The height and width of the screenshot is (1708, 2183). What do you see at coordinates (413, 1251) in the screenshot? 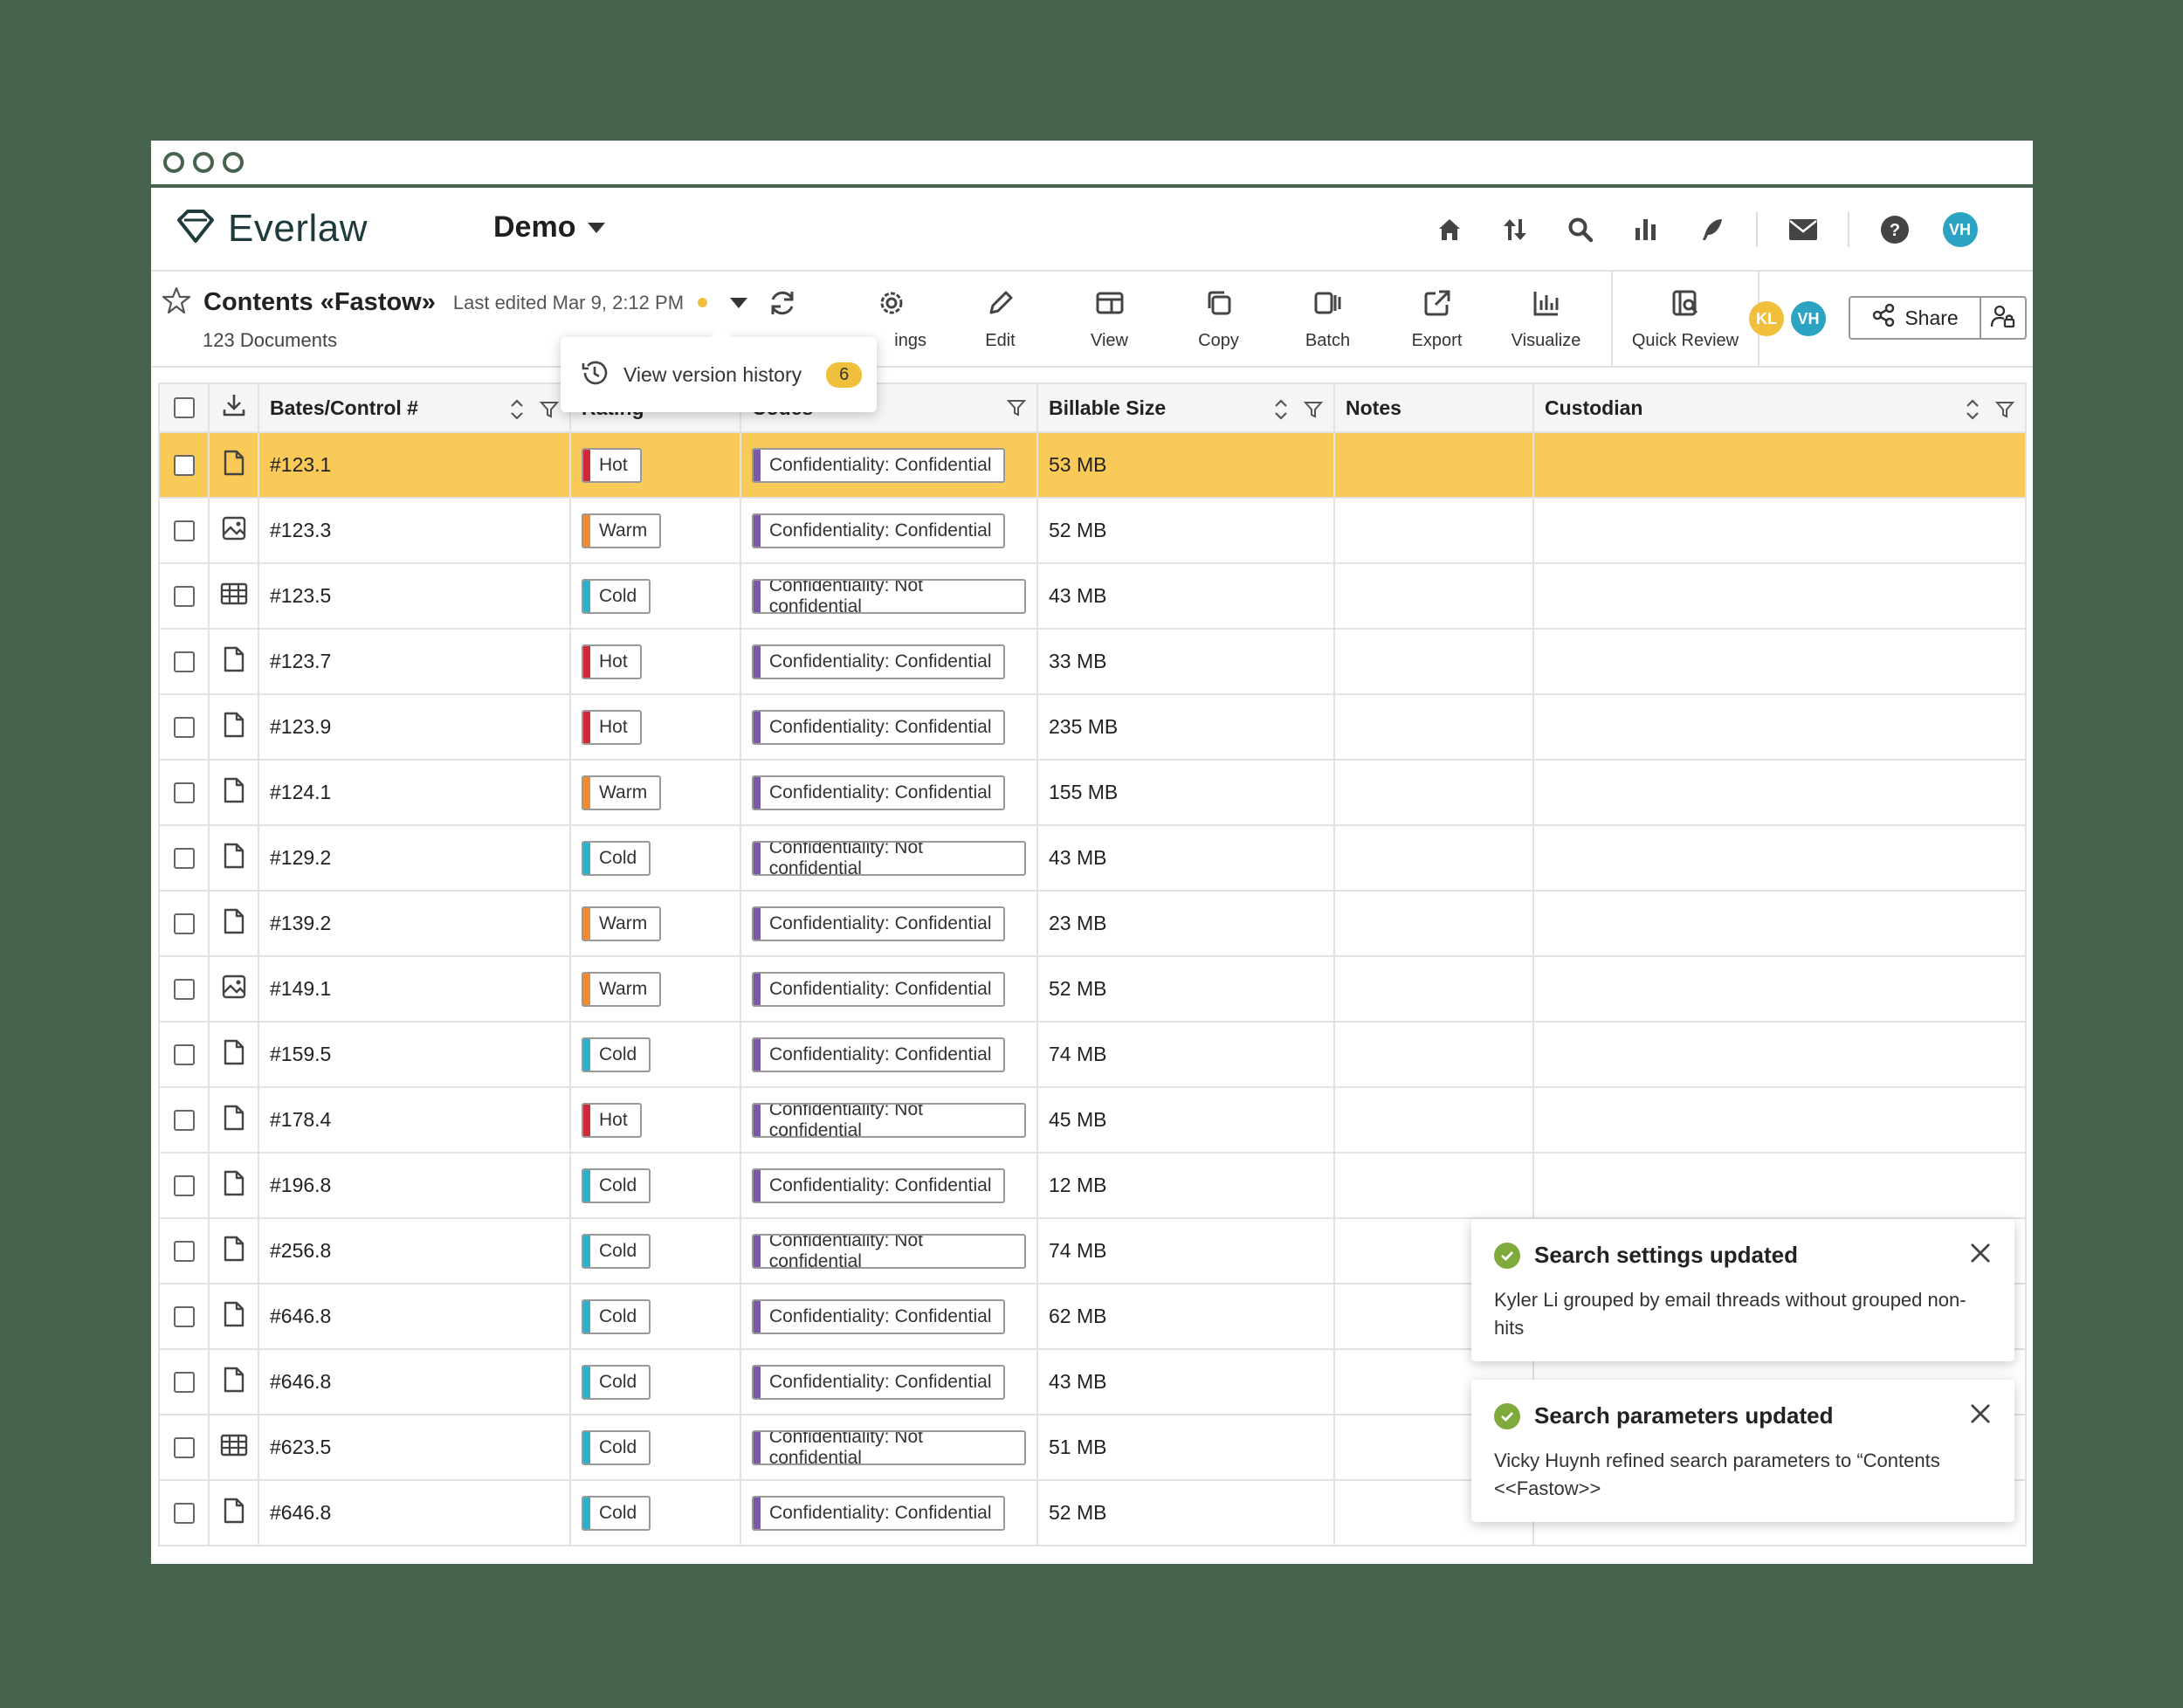
I see `bates-cell: #256.8` at bounding box center [413, 1251].